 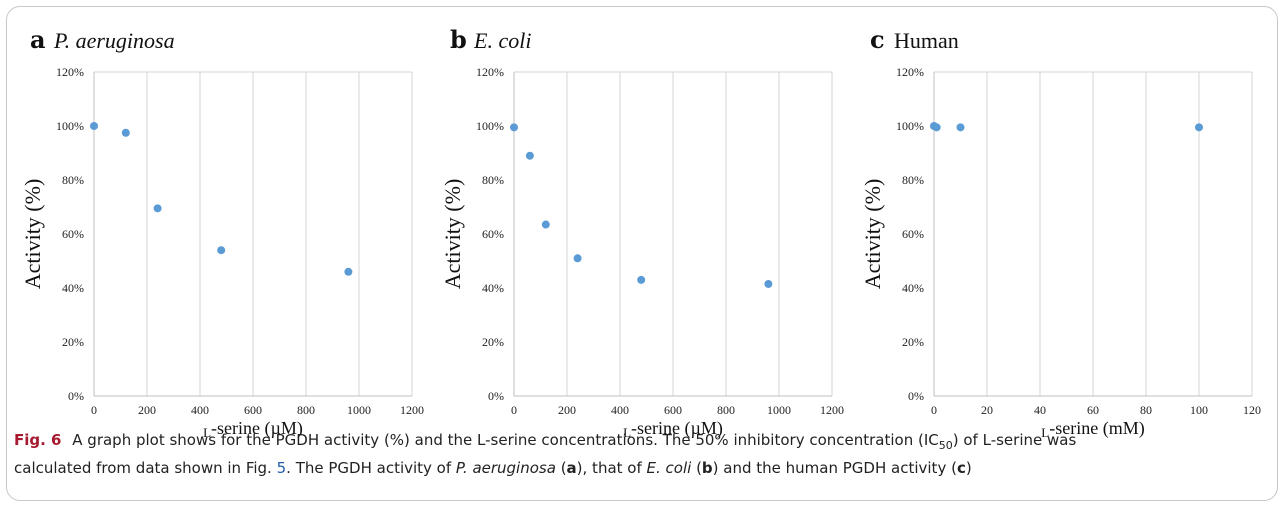 I want to click on caption-panel-b-ref: b, so click(x=707, y=468).